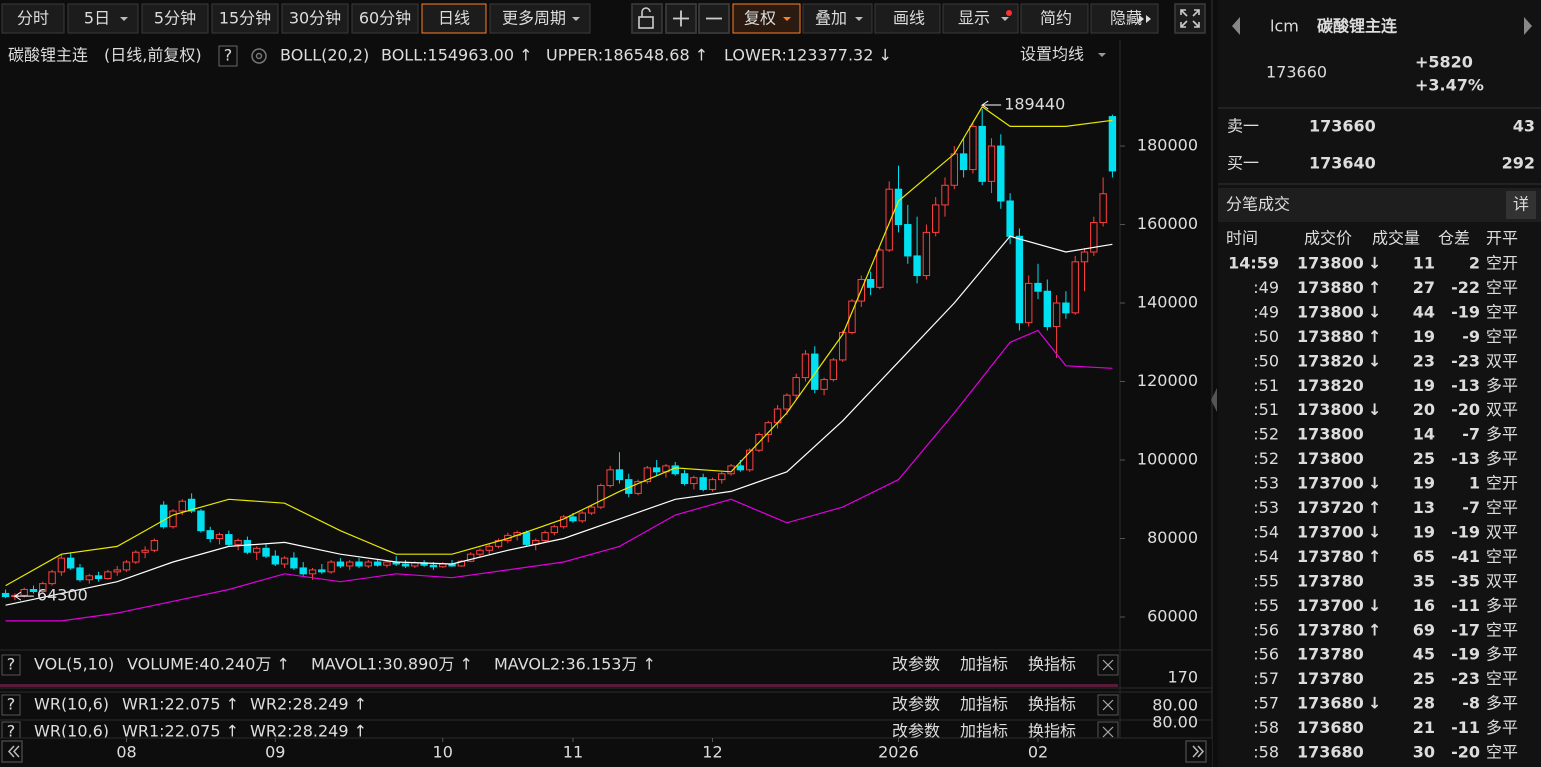 The height and width of the screenshot is (767, 1541). Describe the element at coordinates (12, 751) in the screenshot. I see `scroll-left-button` at that location.